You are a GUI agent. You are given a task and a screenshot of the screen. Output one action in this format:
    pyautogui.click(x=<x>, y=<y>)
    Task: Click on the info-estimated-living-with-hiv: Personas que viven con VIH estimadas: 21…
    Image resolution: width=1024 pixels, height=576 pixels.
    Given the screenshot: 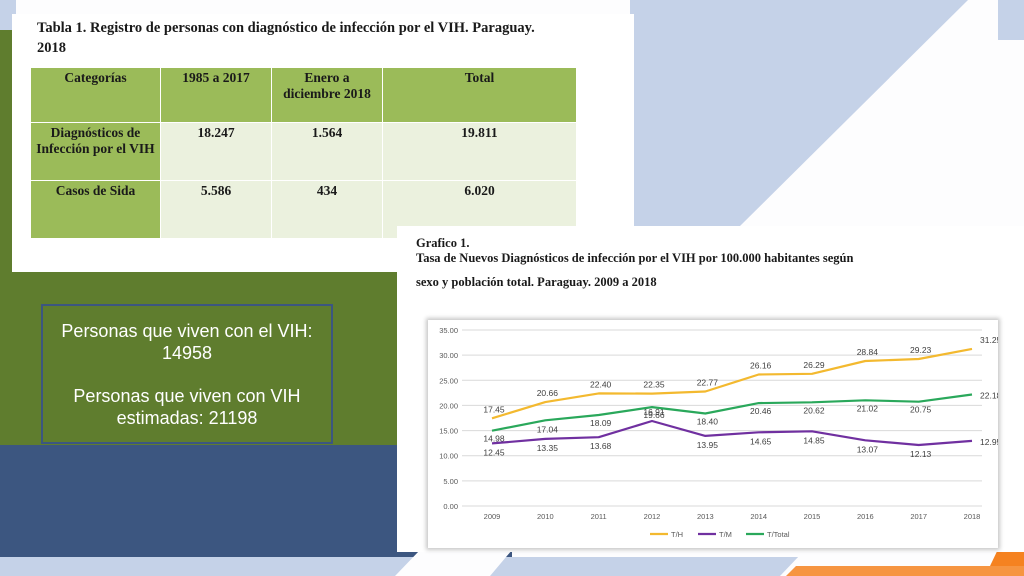 What is the action you would take?
    pyautogui.click(x=187, y=407)
    